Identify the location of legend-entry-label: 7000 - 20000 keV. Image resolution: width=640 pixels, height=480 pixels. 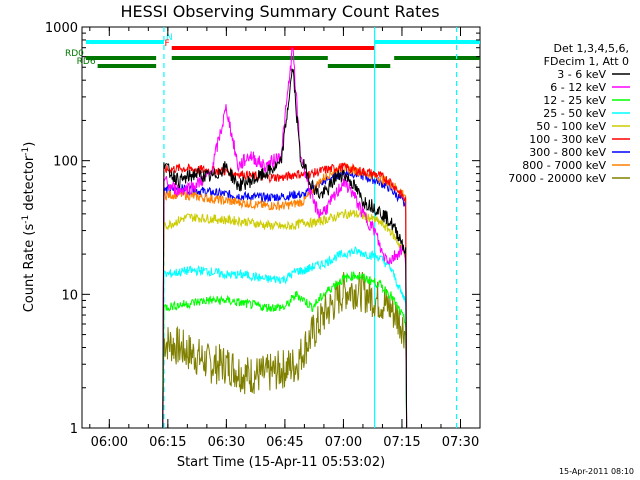
(557, 178).